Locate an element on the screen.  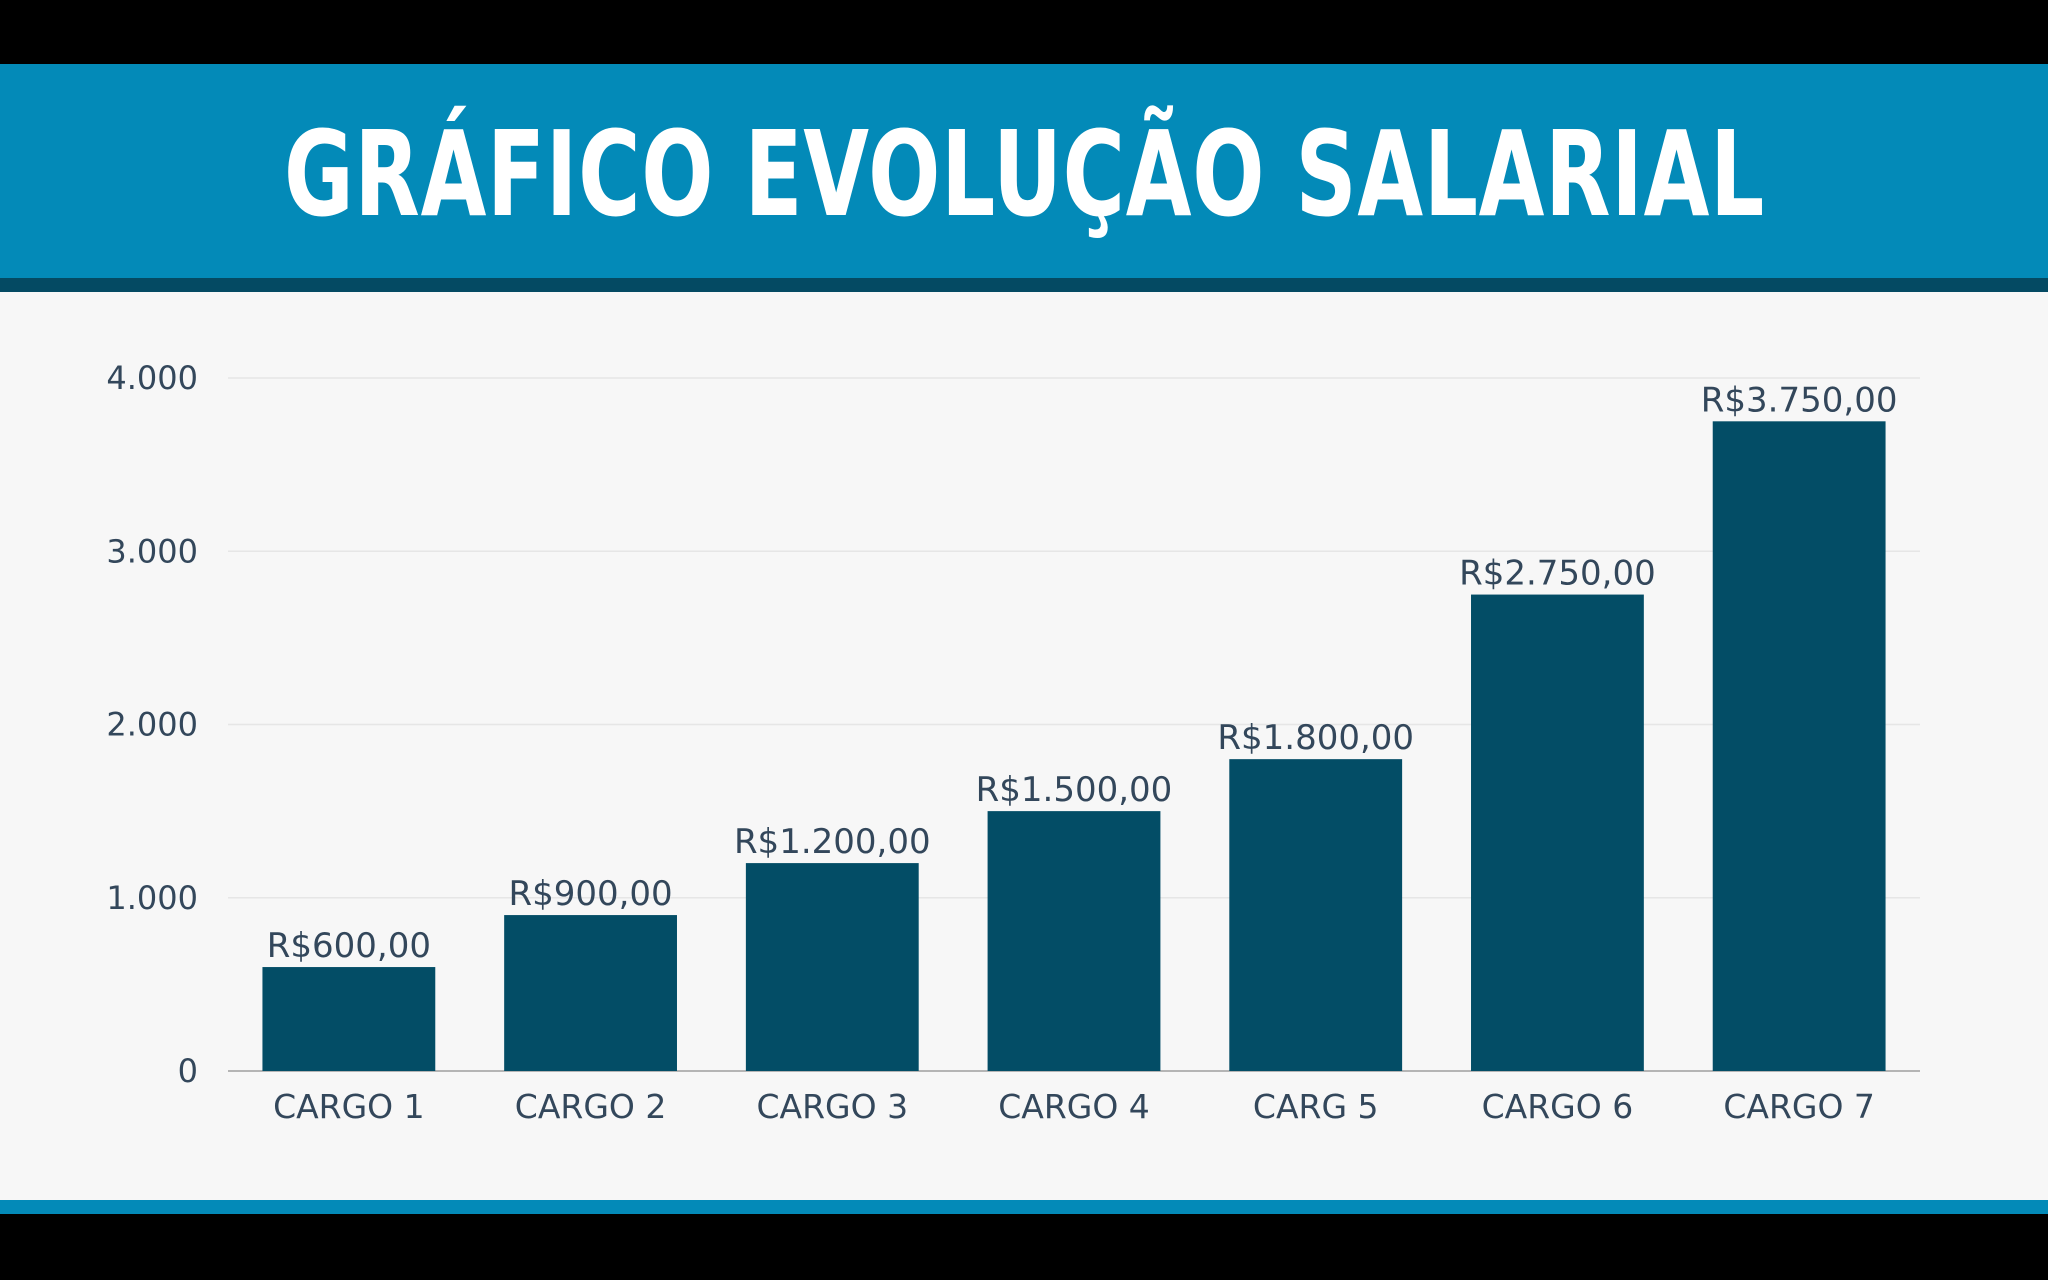
x-category-label: CARGO 7 is located at coordinates (1799, 1106).